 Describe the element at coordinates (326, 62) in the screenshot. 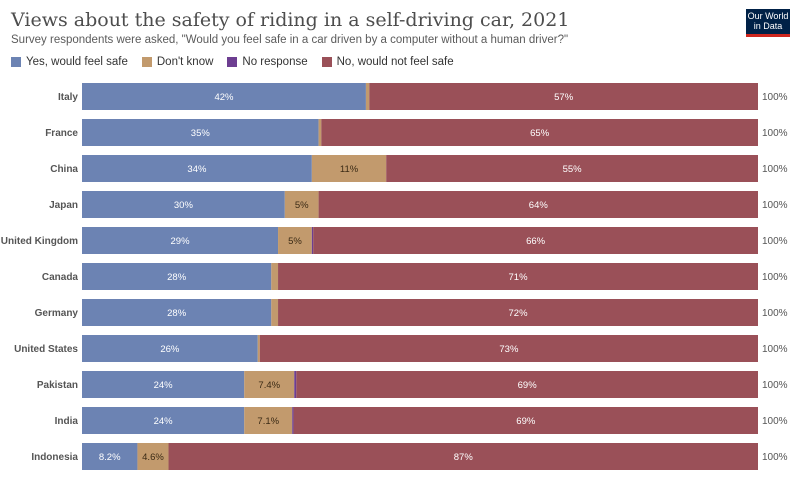

I see `legend-swatch-no` at that location.